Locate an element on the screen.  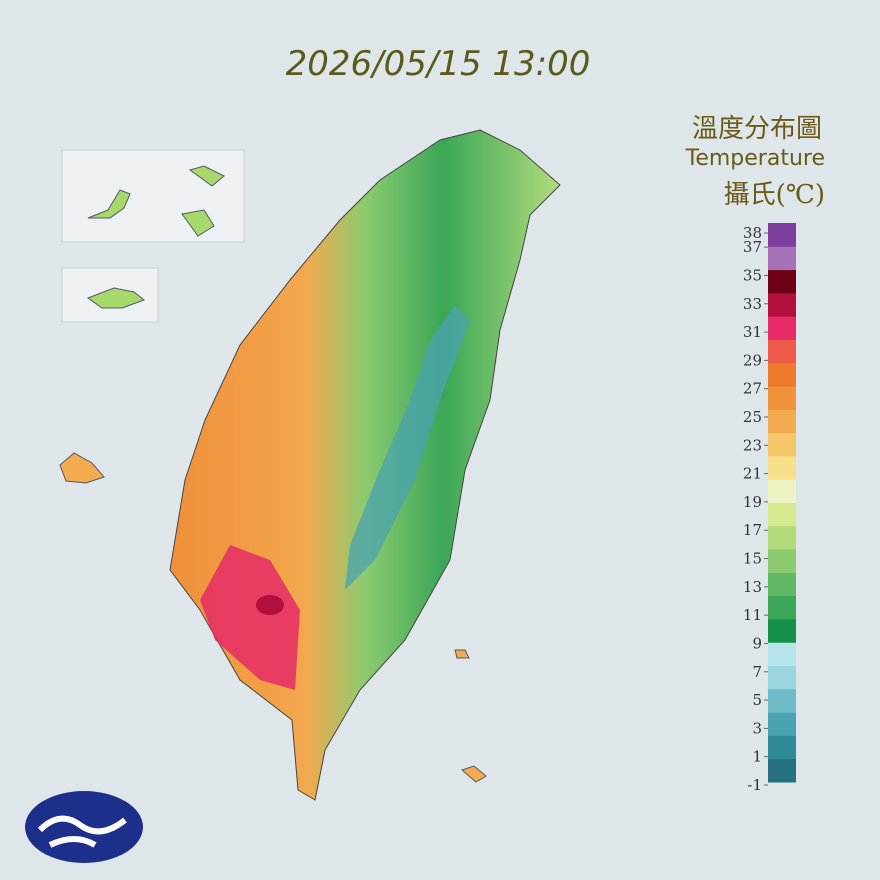
legend-tick-label: 33 is located at coordinates (752, 304).